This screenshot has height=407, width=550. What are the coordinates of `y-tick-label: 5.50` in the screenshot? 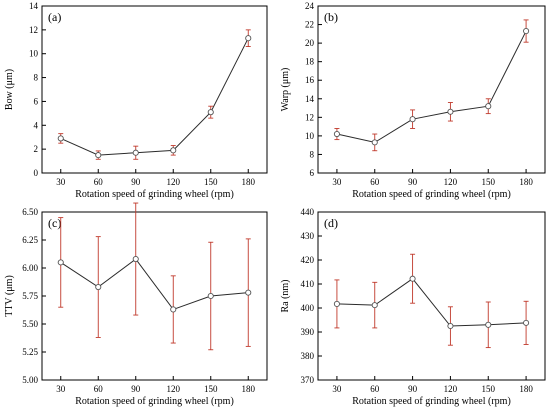 It's located at (30, 324).